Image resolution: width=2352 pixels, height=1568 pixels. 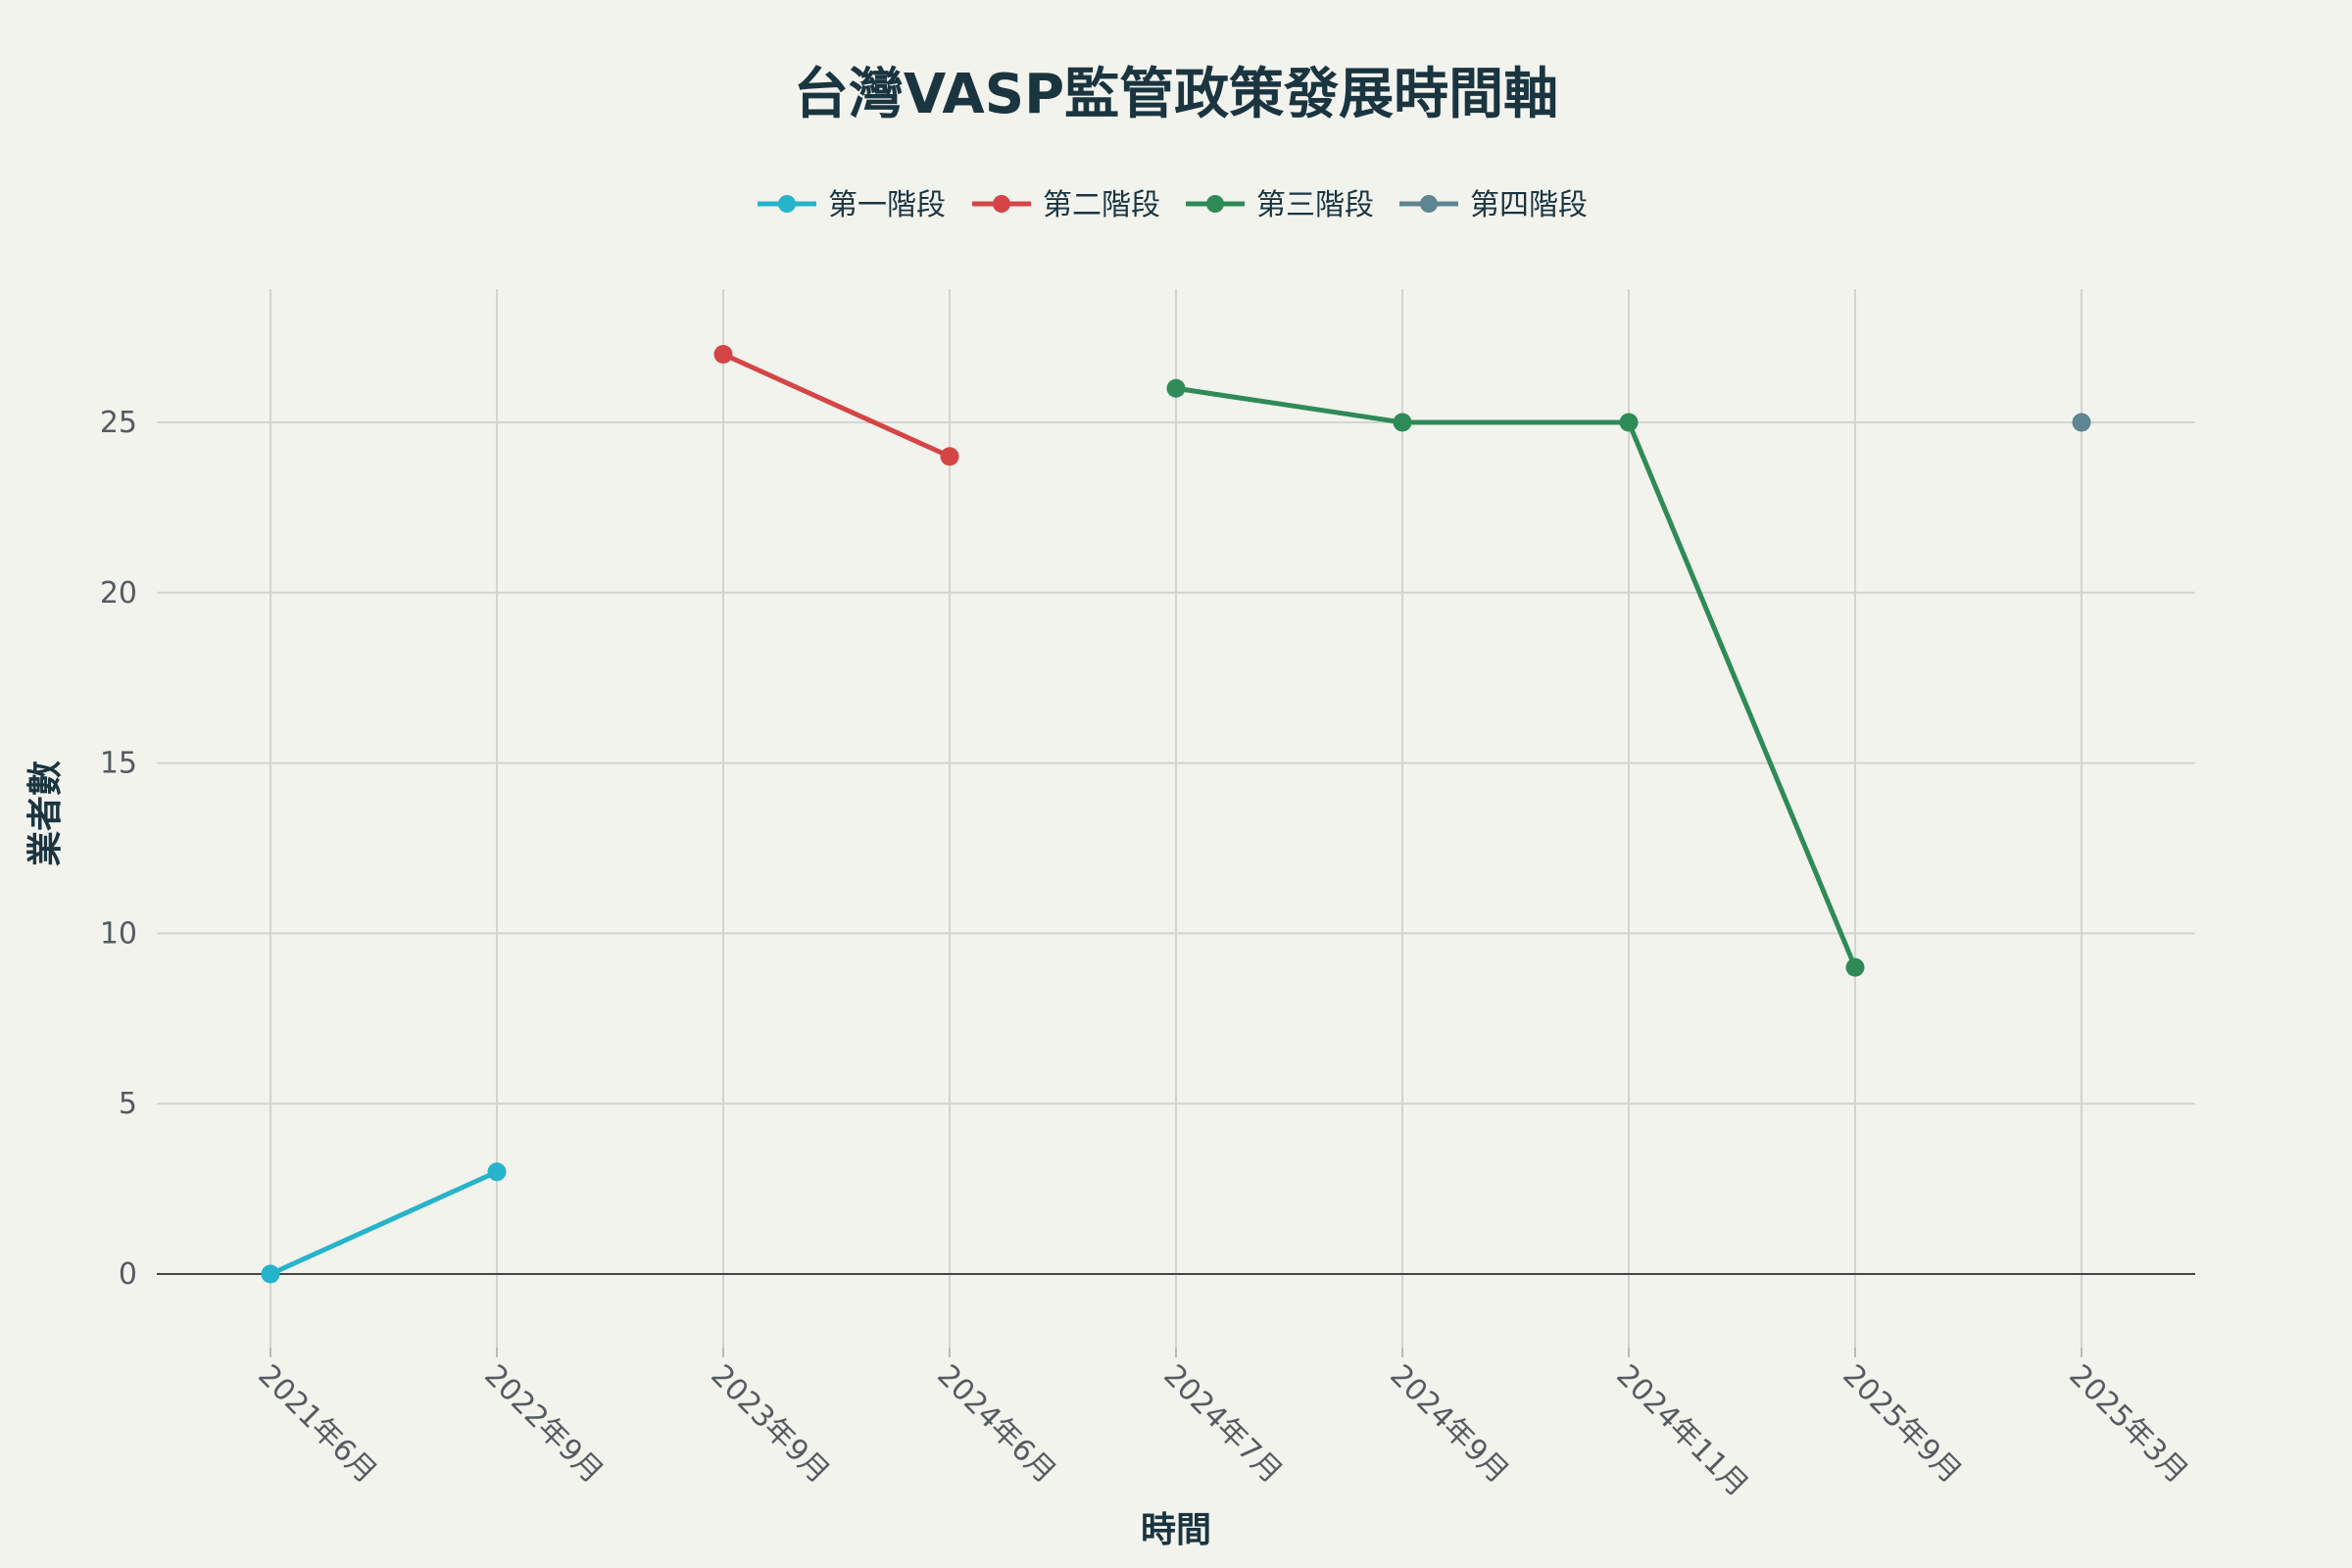 I want to click on x-tick-label: 2021年6月, so click(x=317, y=1424).